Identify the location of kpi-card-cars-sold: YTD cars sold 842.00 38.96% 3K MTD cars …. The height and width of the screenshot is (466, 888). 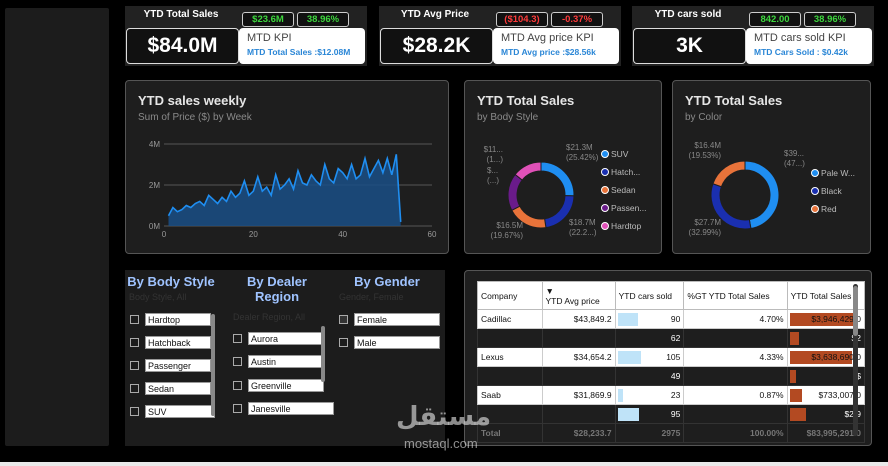
(753, 36).